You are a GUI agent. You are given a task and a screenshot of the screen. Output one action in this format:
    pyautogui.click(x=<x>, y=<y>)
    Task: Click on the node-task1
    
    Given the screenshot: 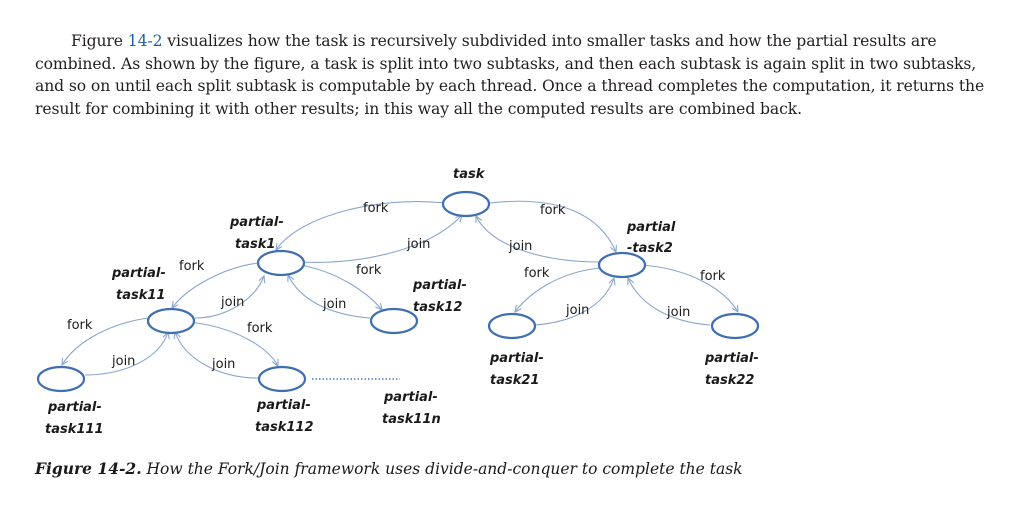 What is the action you would take?
    pyautogui.click(x=281, y=263)
    